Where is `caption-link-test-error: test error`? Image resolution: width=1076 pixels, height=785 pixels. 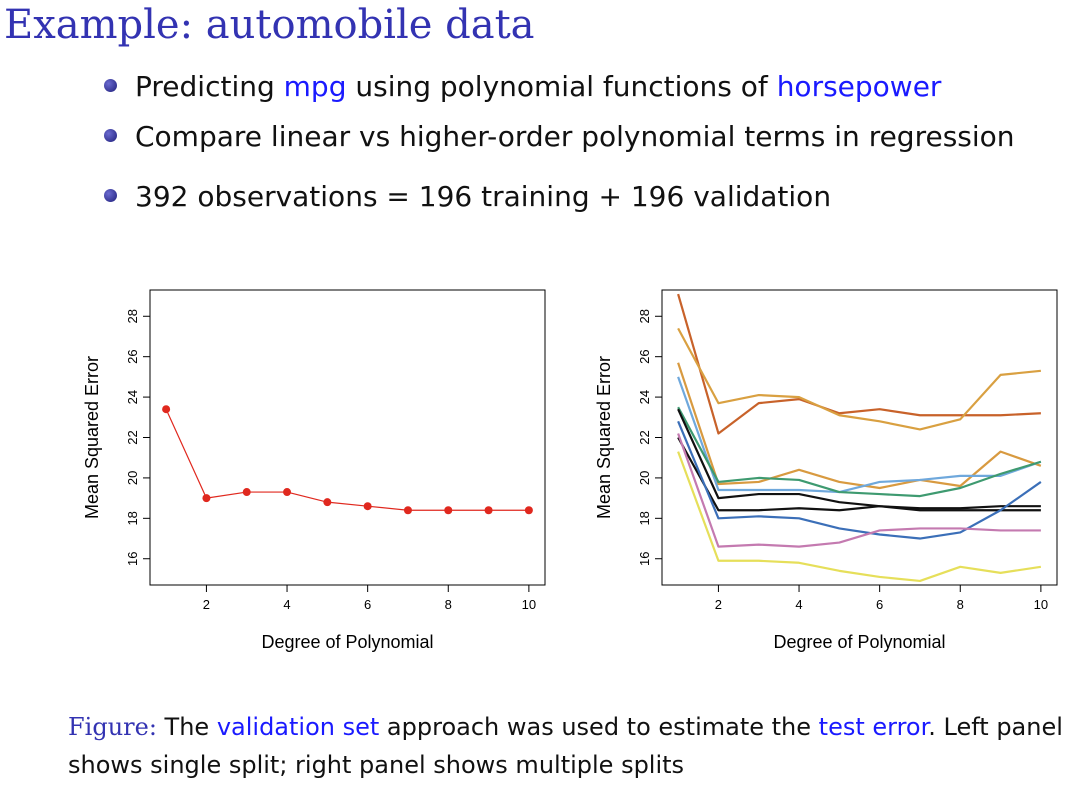
caption-link-test-error: test error is located at coordinates (873, 727).